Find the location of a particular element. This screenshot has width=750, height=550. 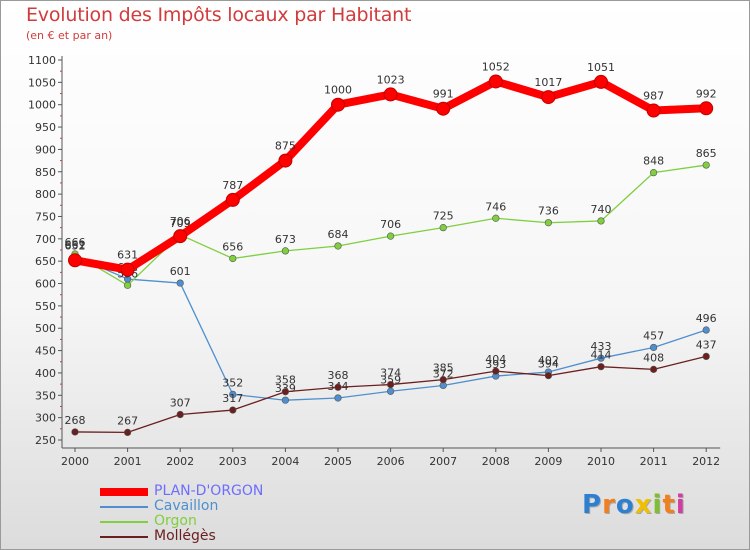

legend-item: Mollégès is located at coordinates (181, 536).